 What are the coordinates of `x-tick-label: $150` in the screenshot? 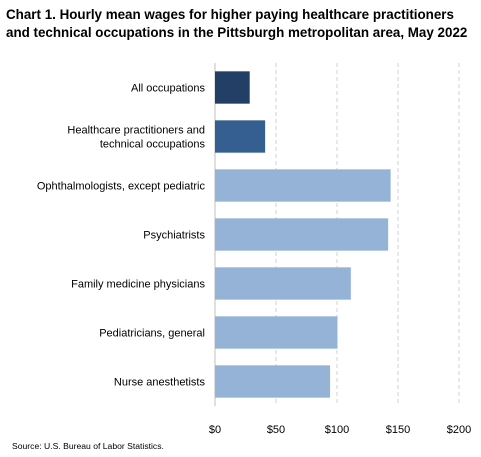 It's located at (398, 430).